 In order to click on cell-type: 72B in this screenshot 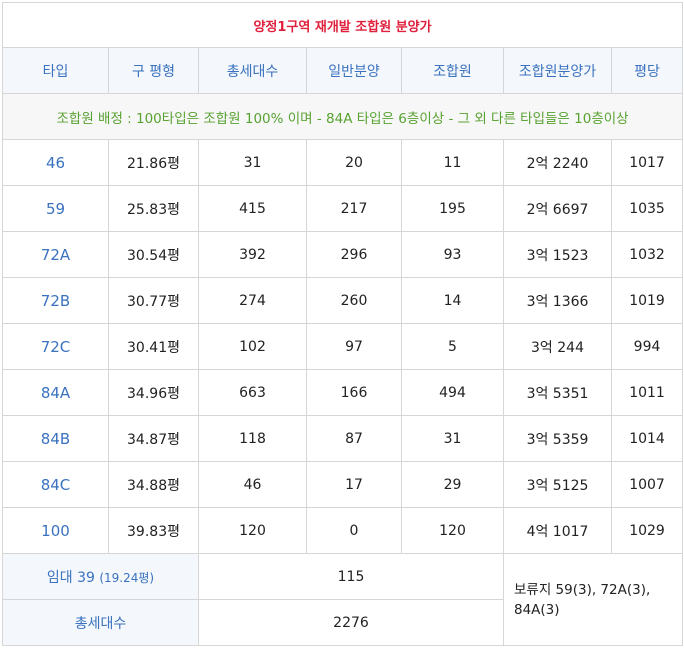, I will do `click(55, 300)`.